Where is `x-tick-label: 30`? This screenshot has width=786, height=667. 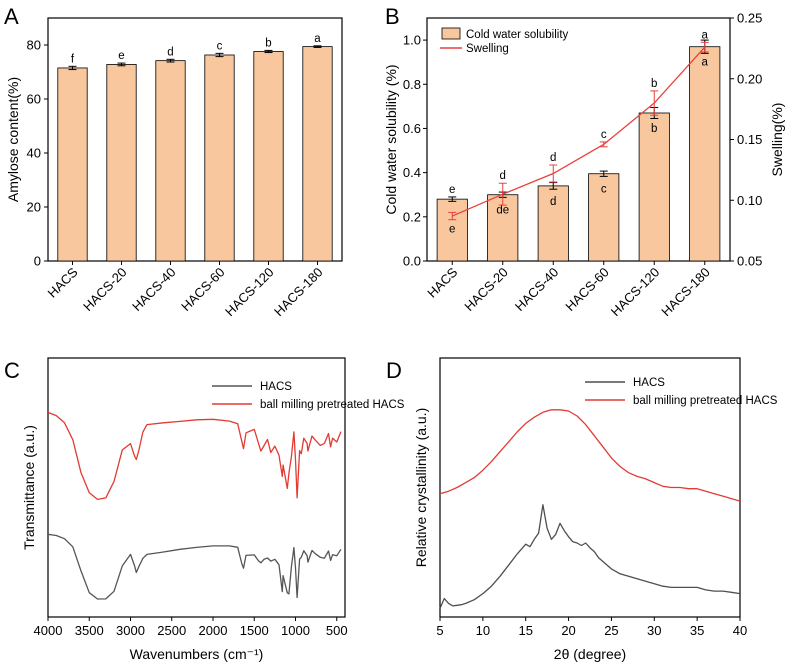 x-tick-label: 30 is located at coordinates (654, 630).